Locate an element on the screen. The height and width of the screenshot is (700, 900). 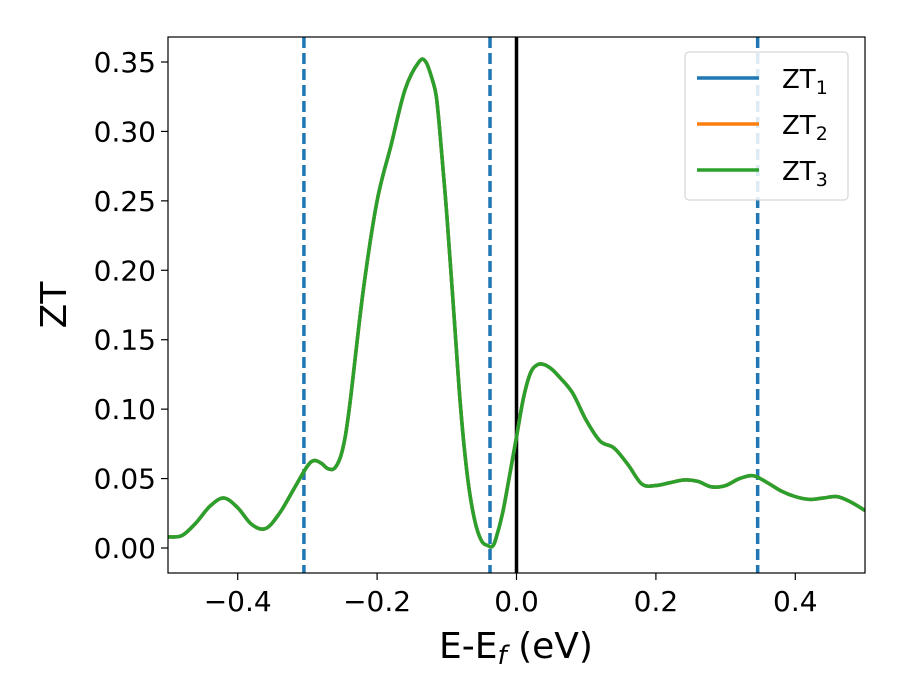
x-tick-label: 0.0 is located at coordinates (516, 601).